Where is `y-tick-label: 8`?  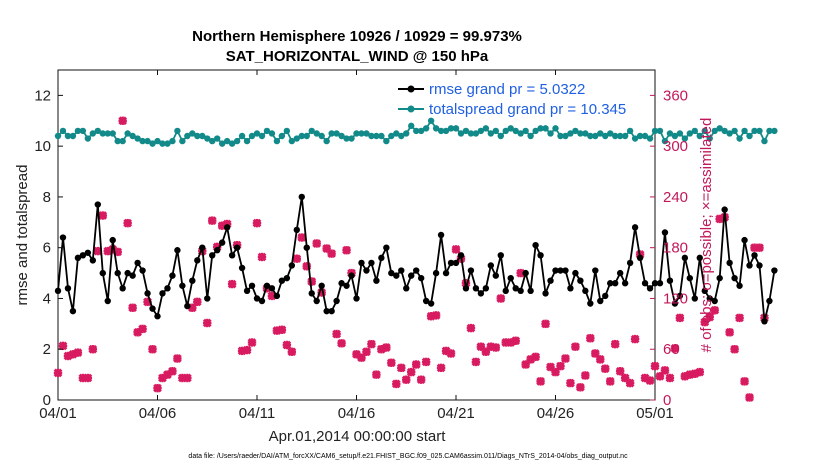
y-tick-label: 8 is located at coordinates (47, 197).